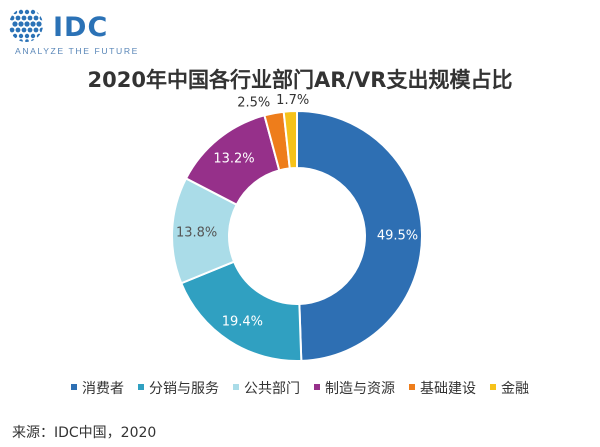 The height and width of the screenshot is (447, 600). What do you see at coordinates (360, 389) in the screenshot?
I see `legend-label: 制造与资源` at bounding box center [360, 389].